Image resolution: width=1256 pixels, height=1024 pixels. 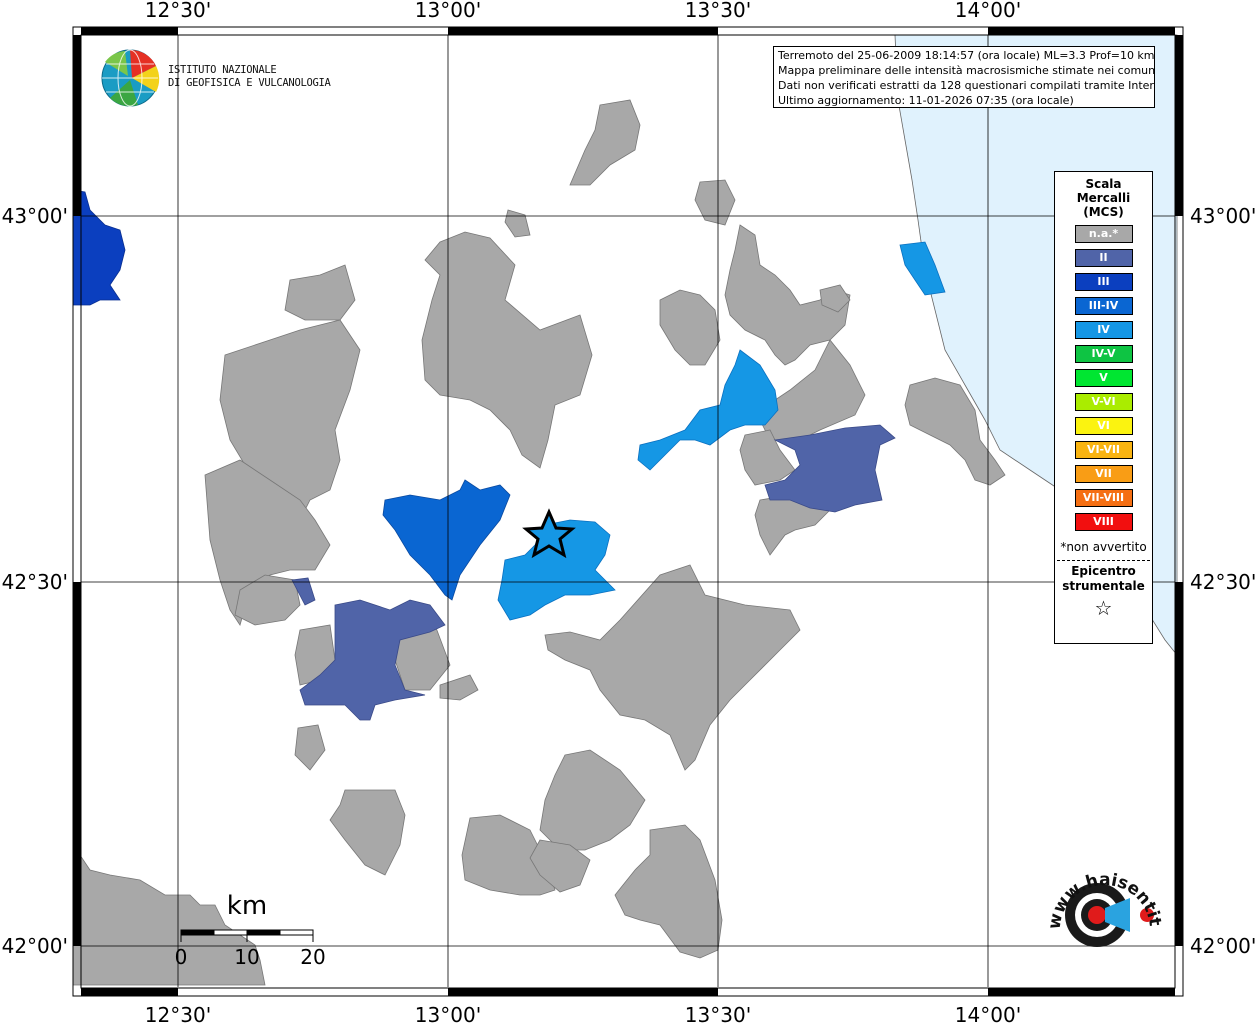 I want to click on comuni-intensity-iv, so click(x=721, y=431).